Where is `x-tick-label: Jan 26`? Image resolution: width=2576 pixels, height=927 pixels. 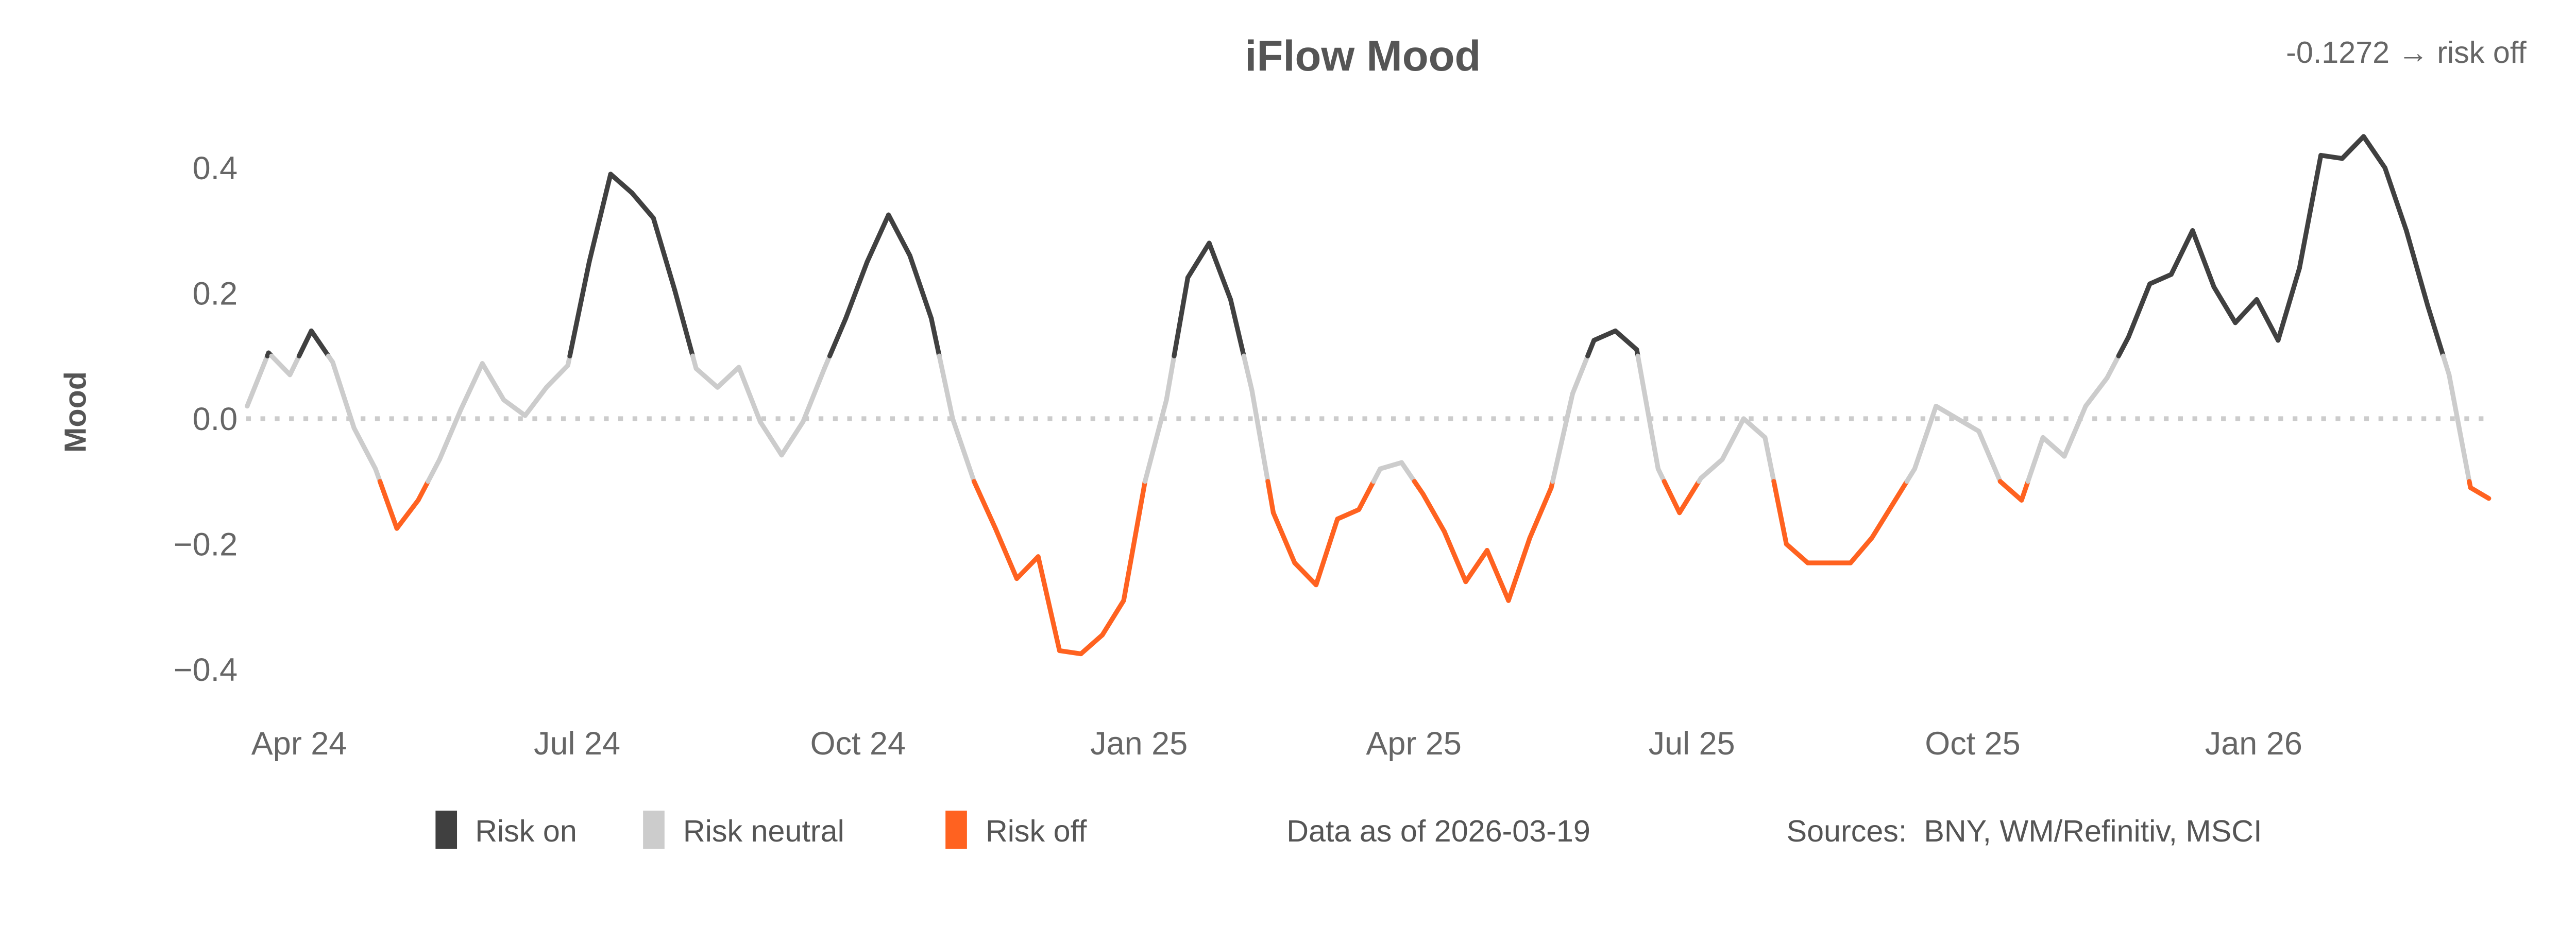
x-tick-label: Jan 26 is located at coordinates (2253, 744).